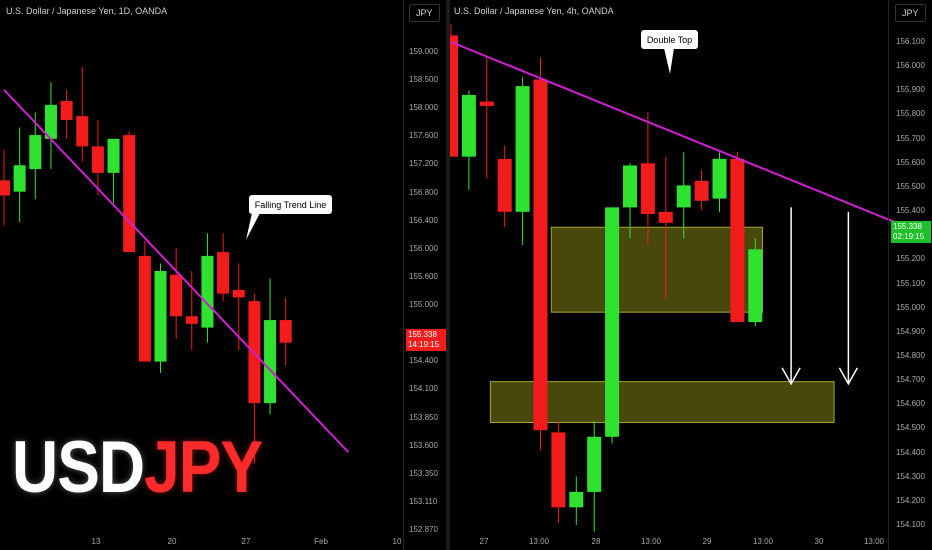 This screenshot has width=932, height=550. I want to click on countdown-4h: 02:19:15, so click(909, 236).